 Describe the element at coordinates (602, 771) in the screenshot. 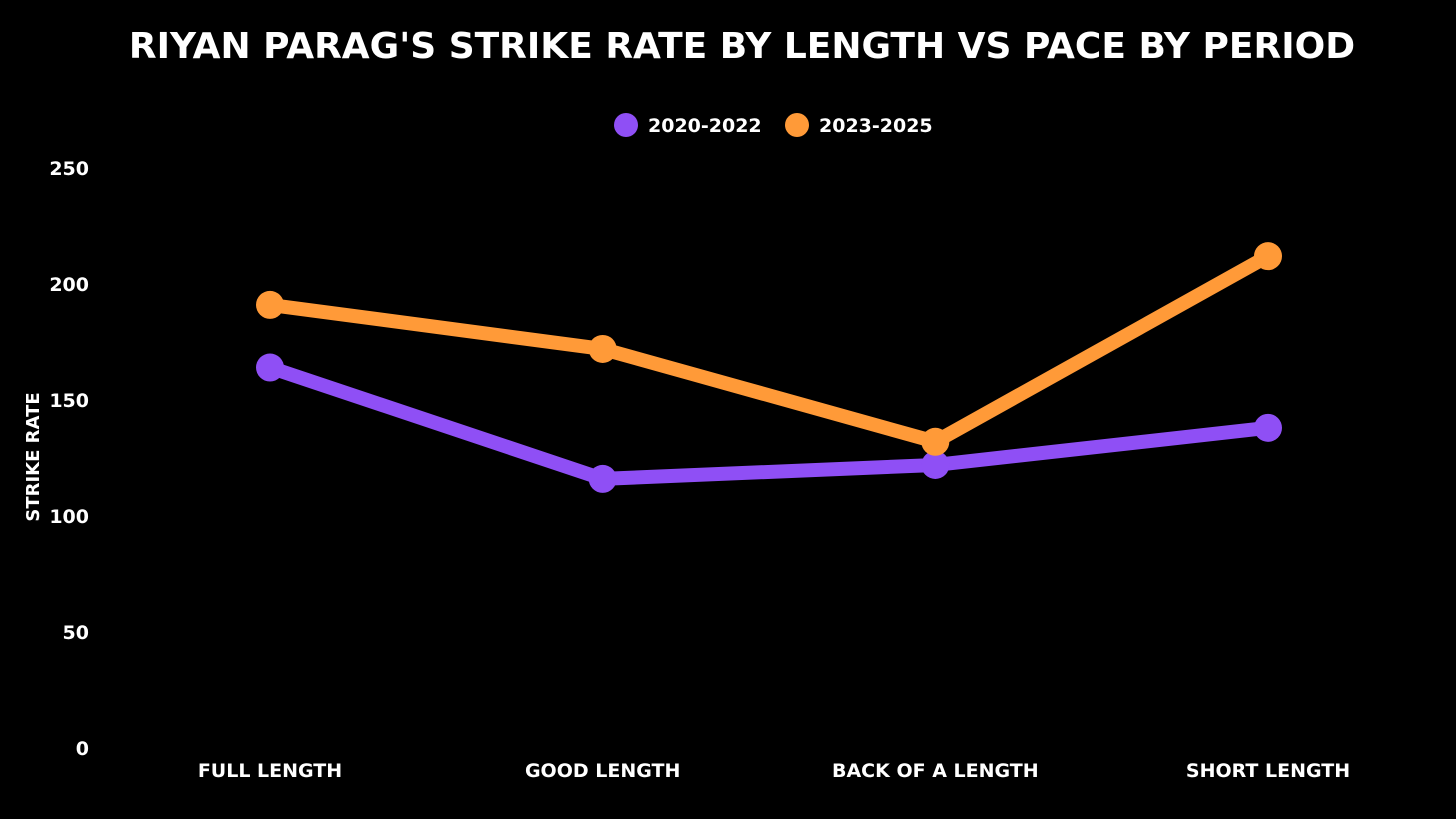

I see `x-tick-label-good-length: GOOD LENGTH` at that location.